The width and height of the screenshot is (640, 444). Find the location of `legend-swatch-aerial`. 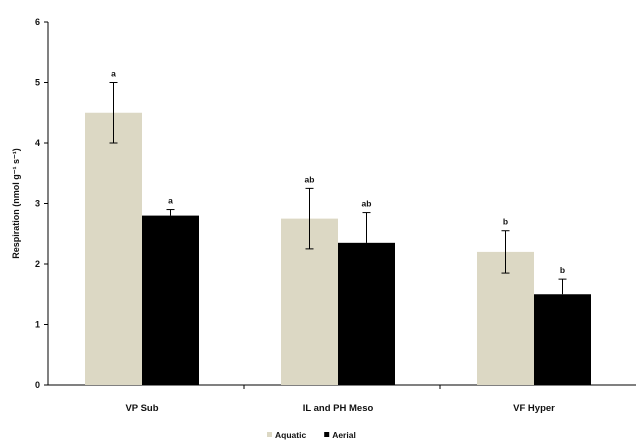

legend-swatch-aerial is located at coordinates (327, 434).